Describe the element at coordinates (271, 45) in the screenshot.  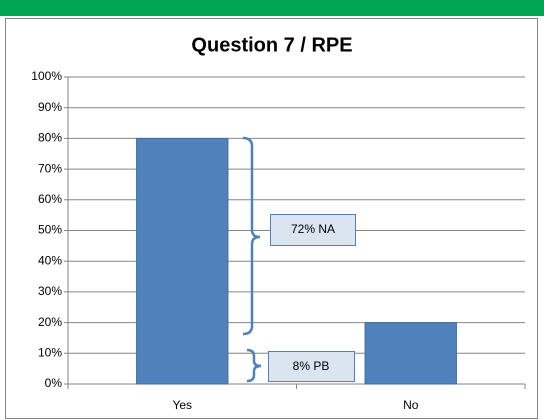
I see `chart-title: Question 7 / RPE` at that location.